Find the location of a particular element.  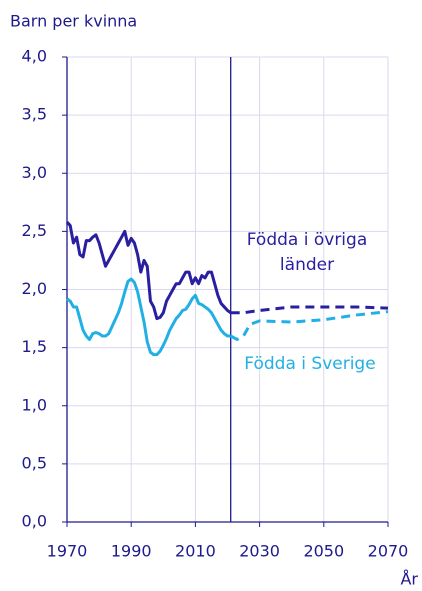

x-tick-label: 1990 is located at coordinates (131, 551).